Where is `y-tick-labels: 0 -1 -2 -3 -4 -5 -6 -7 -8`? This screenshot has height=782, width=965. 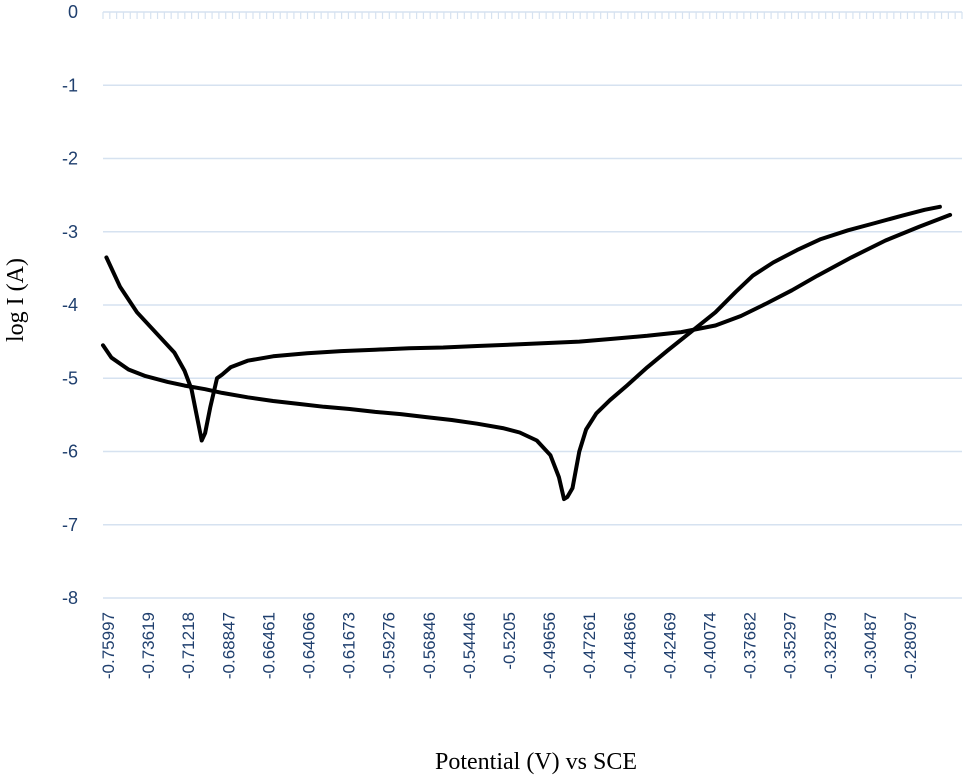
y-tick-labels: 0 -1 -2 -3 -4 -5 -6 -7 -8 is located at coordinates (70, 305).